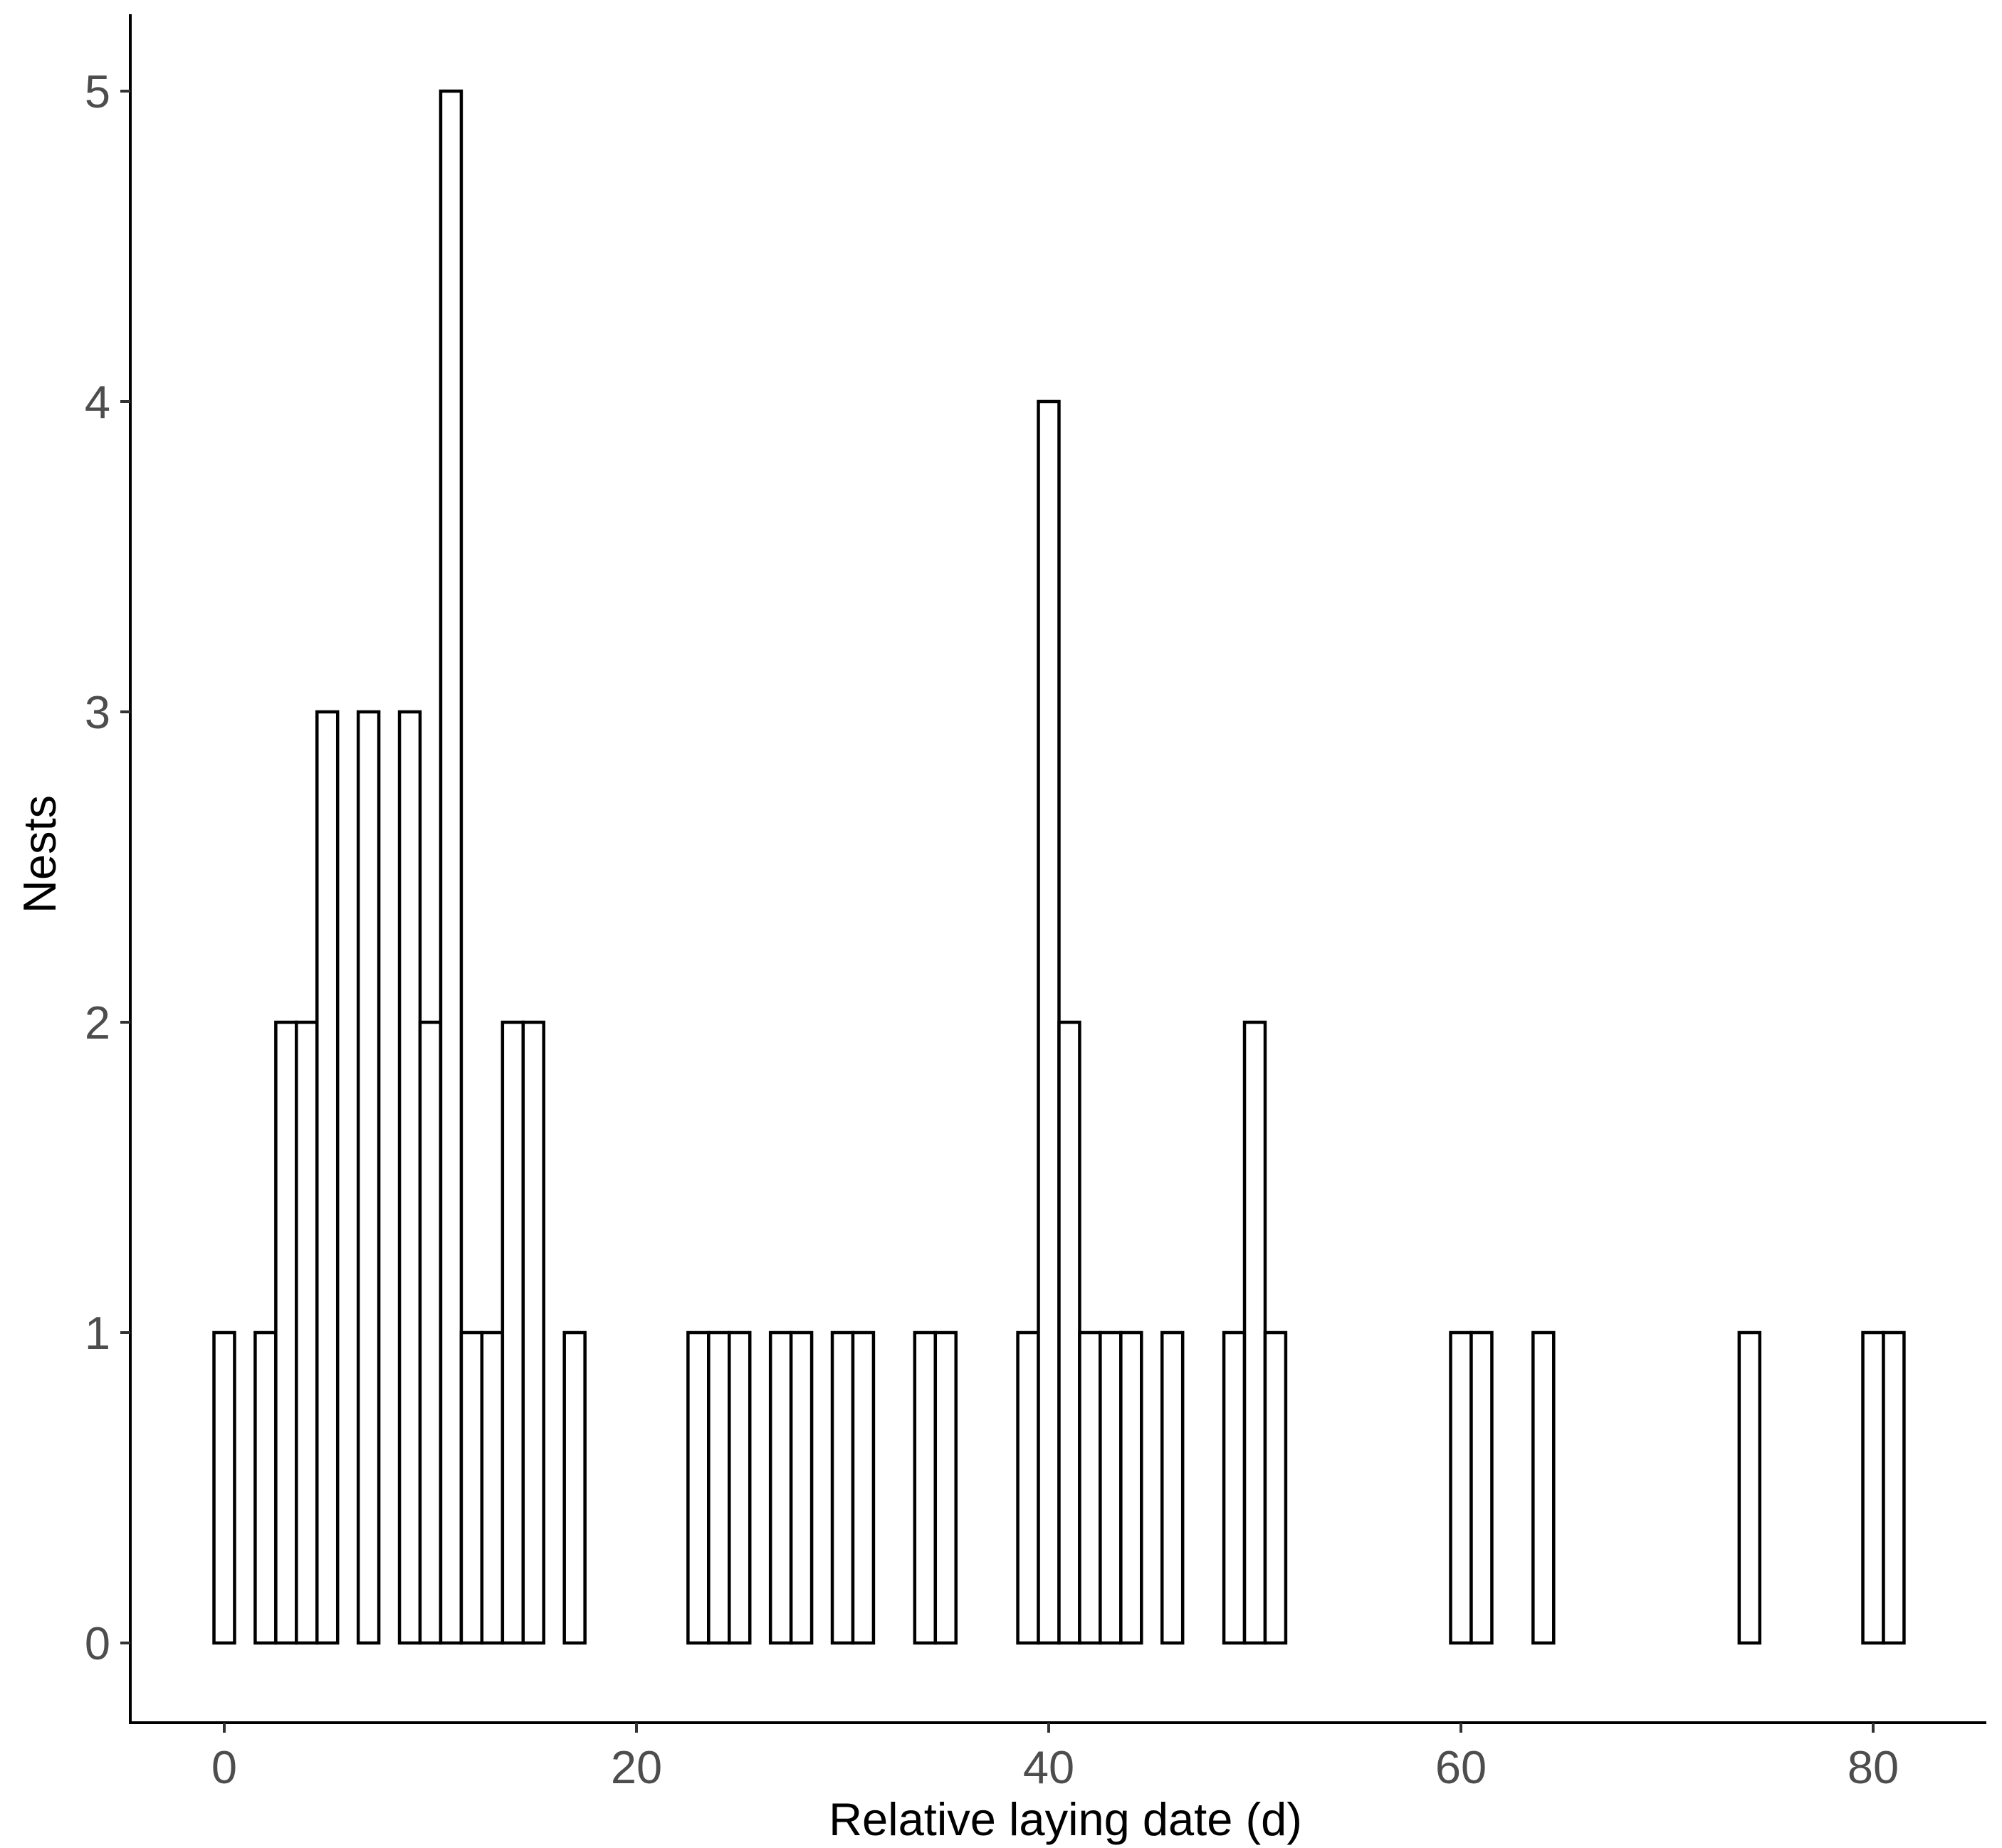 This screenshot has height=1848, width=2002. I want to click on x-tick-label: 80, so click(1873, 1767).